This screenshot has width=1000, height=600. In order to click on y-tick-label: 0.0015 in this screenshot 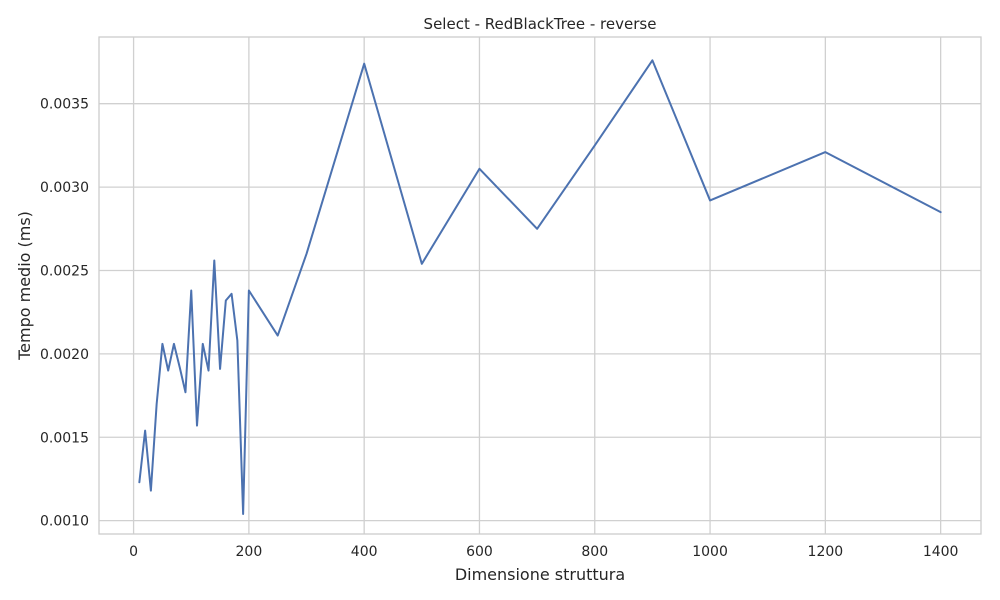, I will do `click(64, 438)`.